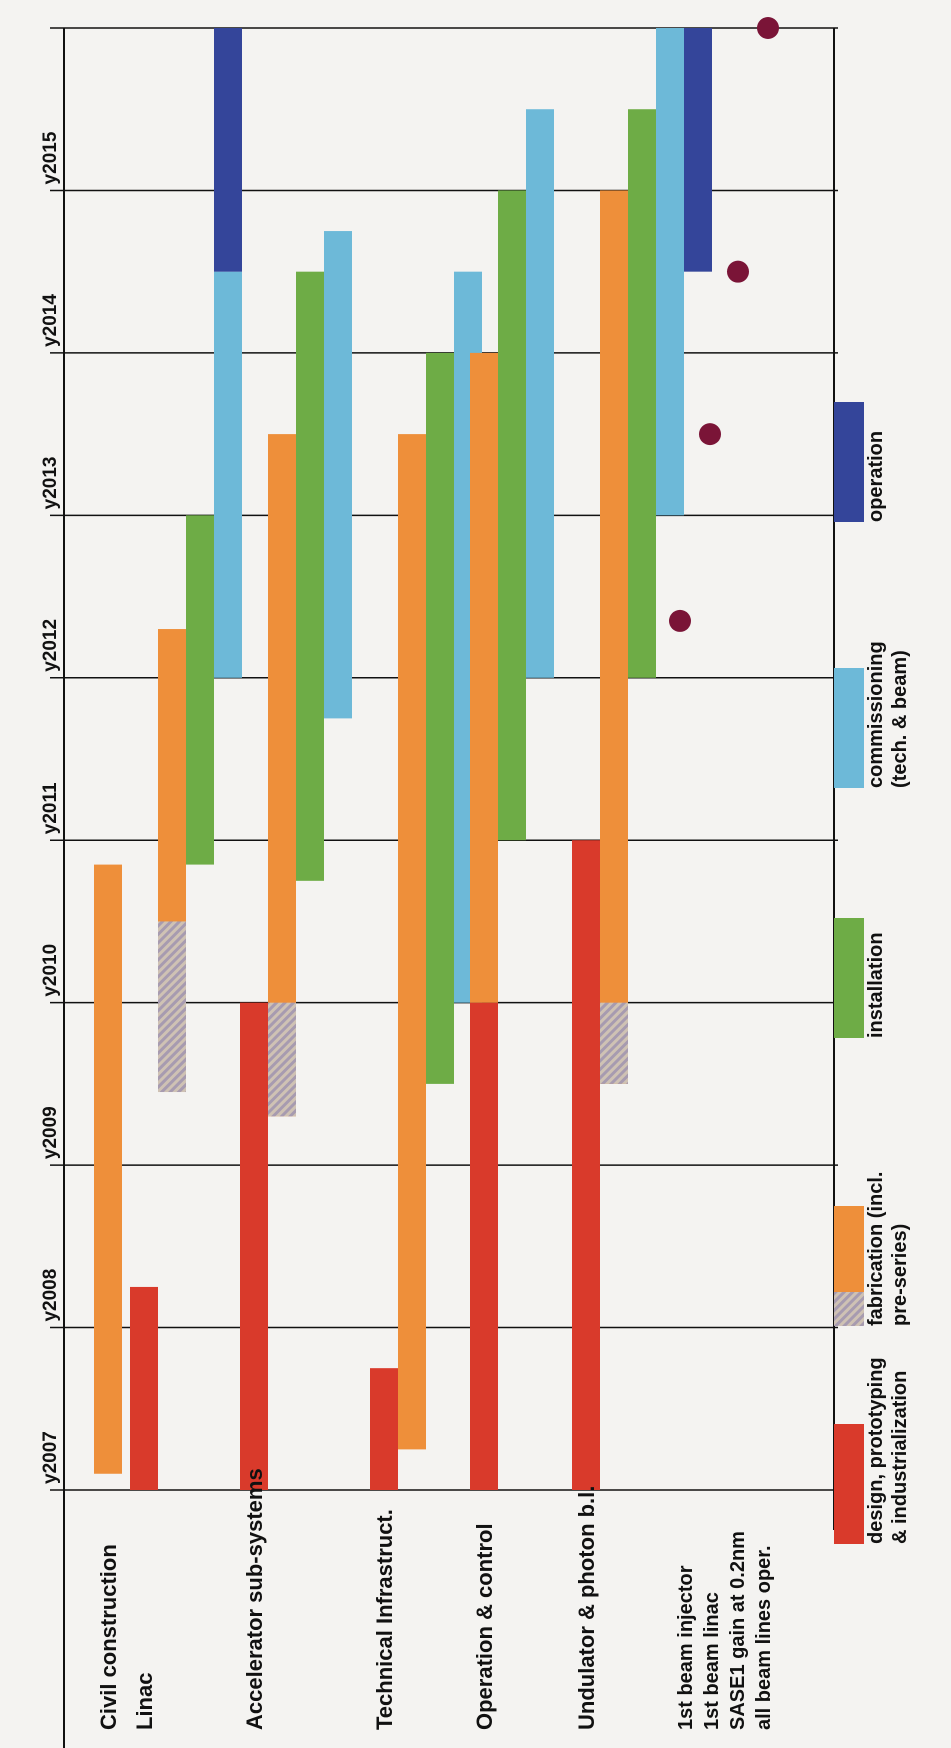  What do you see at coordinates (512, 515) in the screenshot?
I see `bar-operation-control-installation` at bounding box center [512, 515].